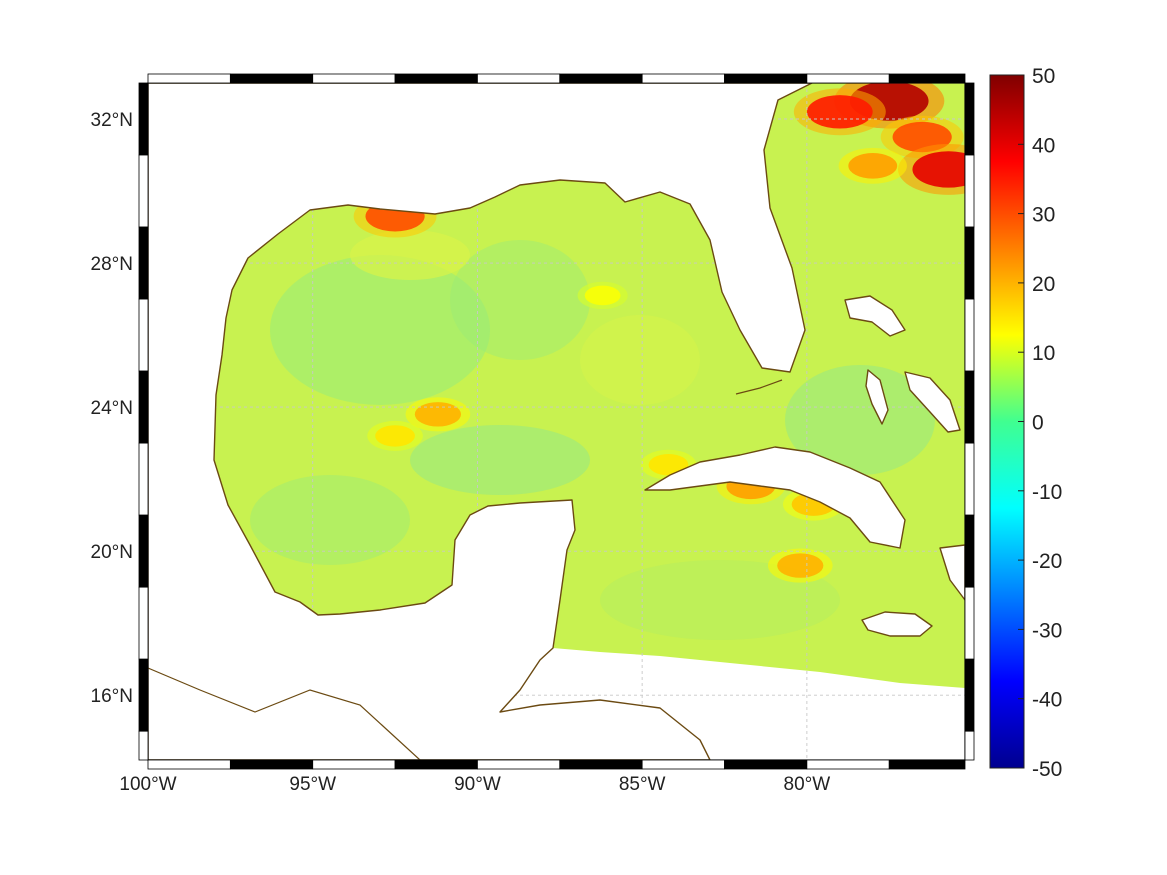 The width and height of the screenshot is (1167, 875). I want to click on colorbar-tick-label: -10, so click(1047, 492).